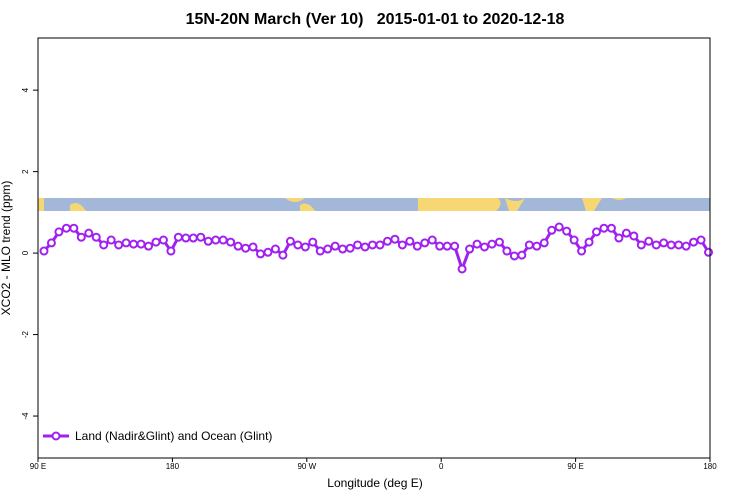 Image resolution: width=750 pixels, height=500 pixels. Describe the element at coordinates (25, 89) in the screenshot. I see `y-tick-label: 4` at that location.